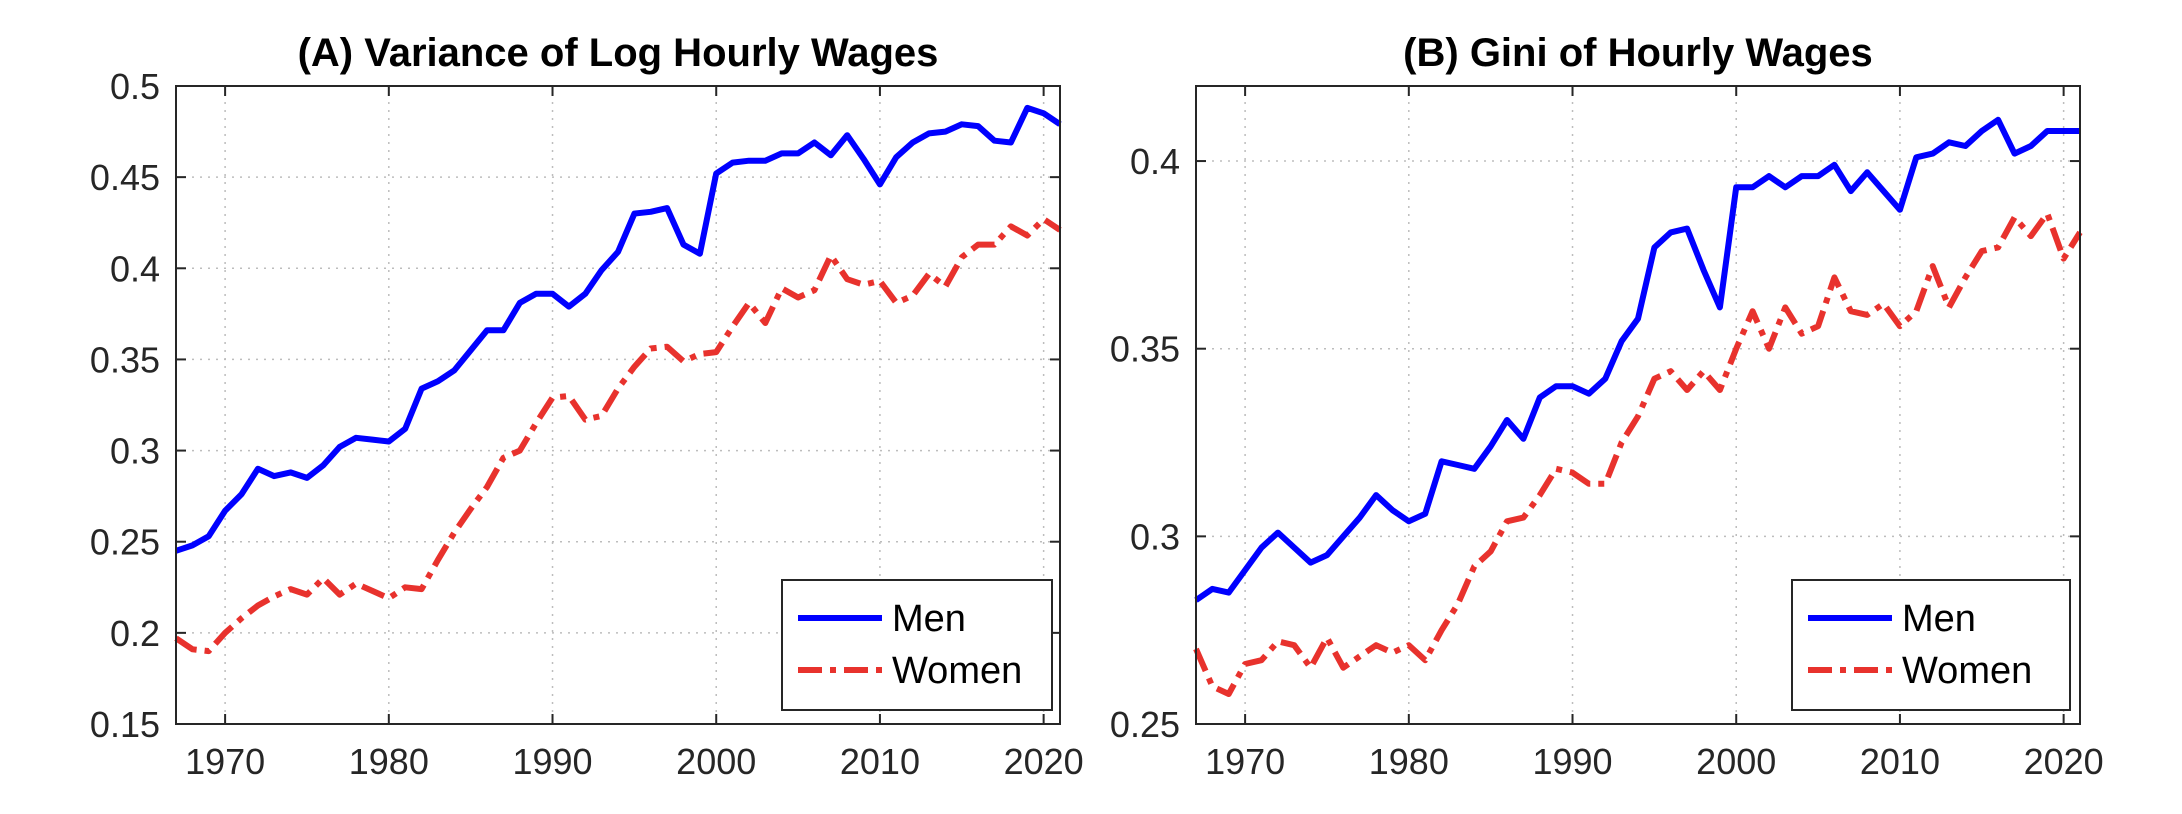 Image resolution: width=2182 pixels, height=814 pixels. What do you see at coordinates (1967, 671) in the screenshot?
I see `chart-b-legend-label-women: Women` at bounding box center [1967, 671].